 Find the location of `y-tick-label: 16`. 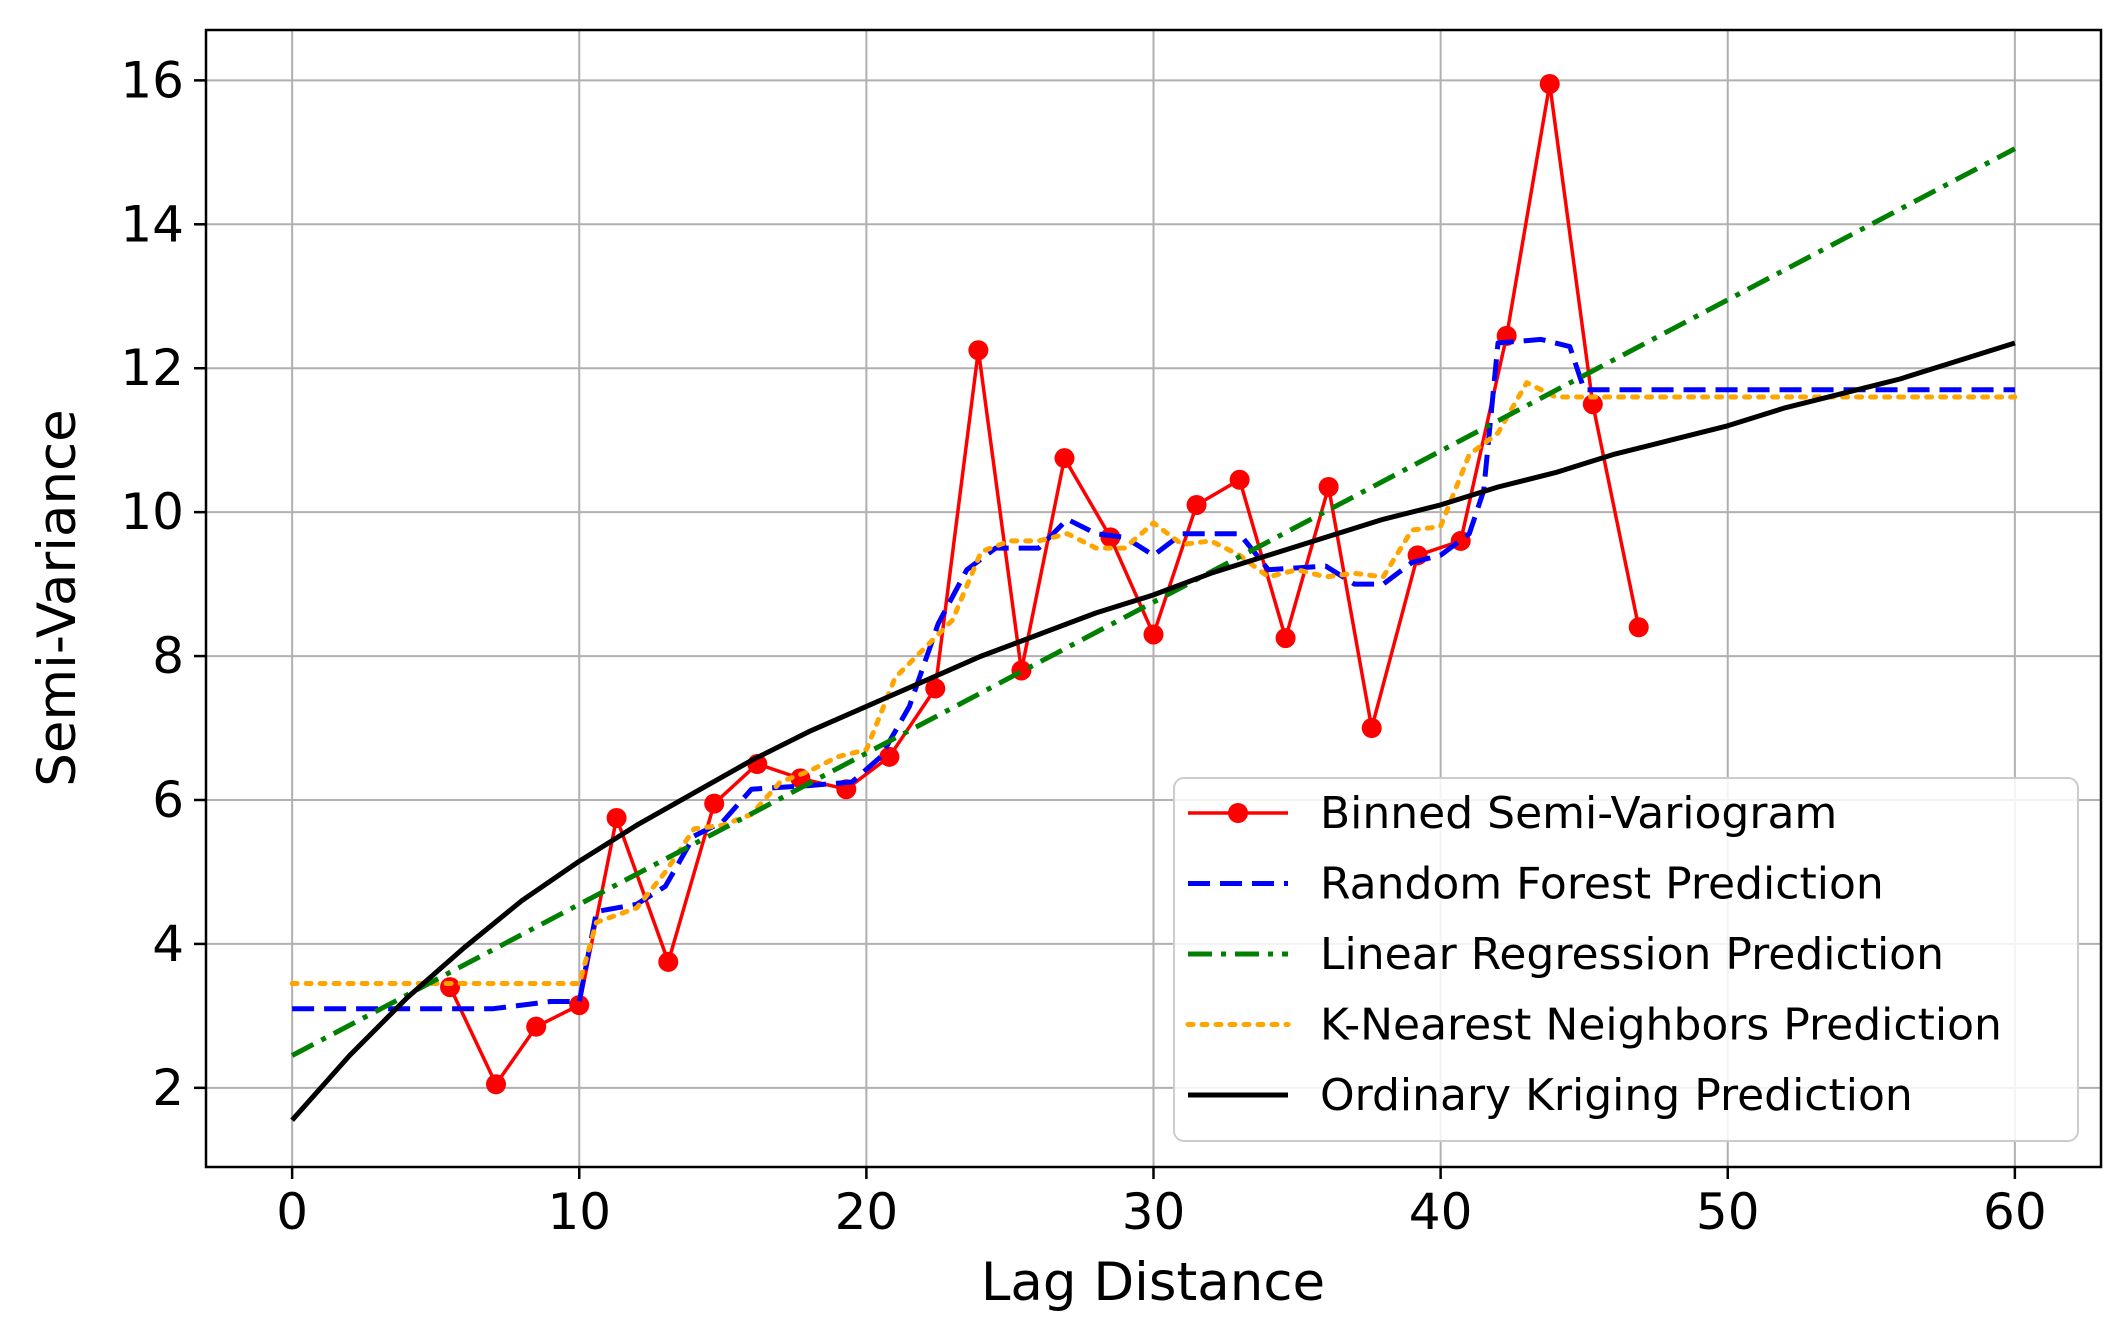

y-tick-label: 16 is located at coordinates (152, 80).